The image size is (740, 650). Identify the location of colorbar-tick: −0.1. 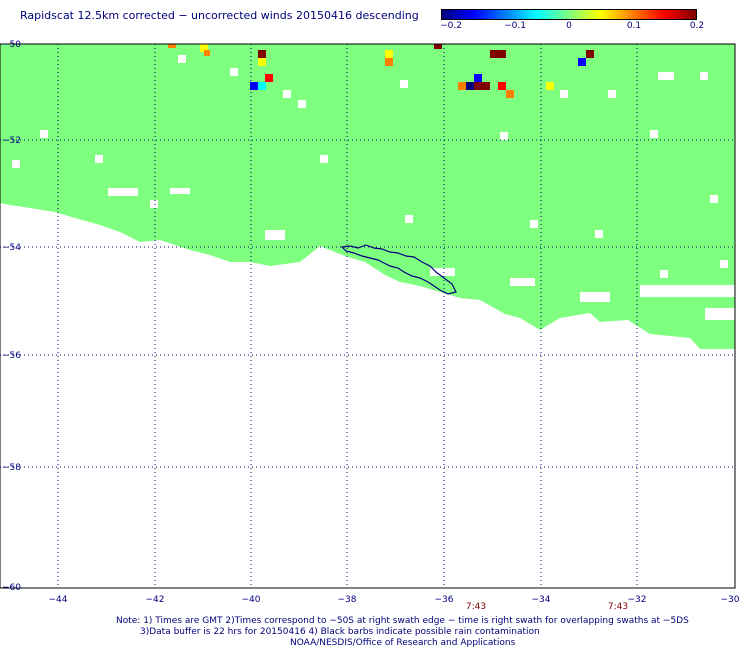
(515, 26).